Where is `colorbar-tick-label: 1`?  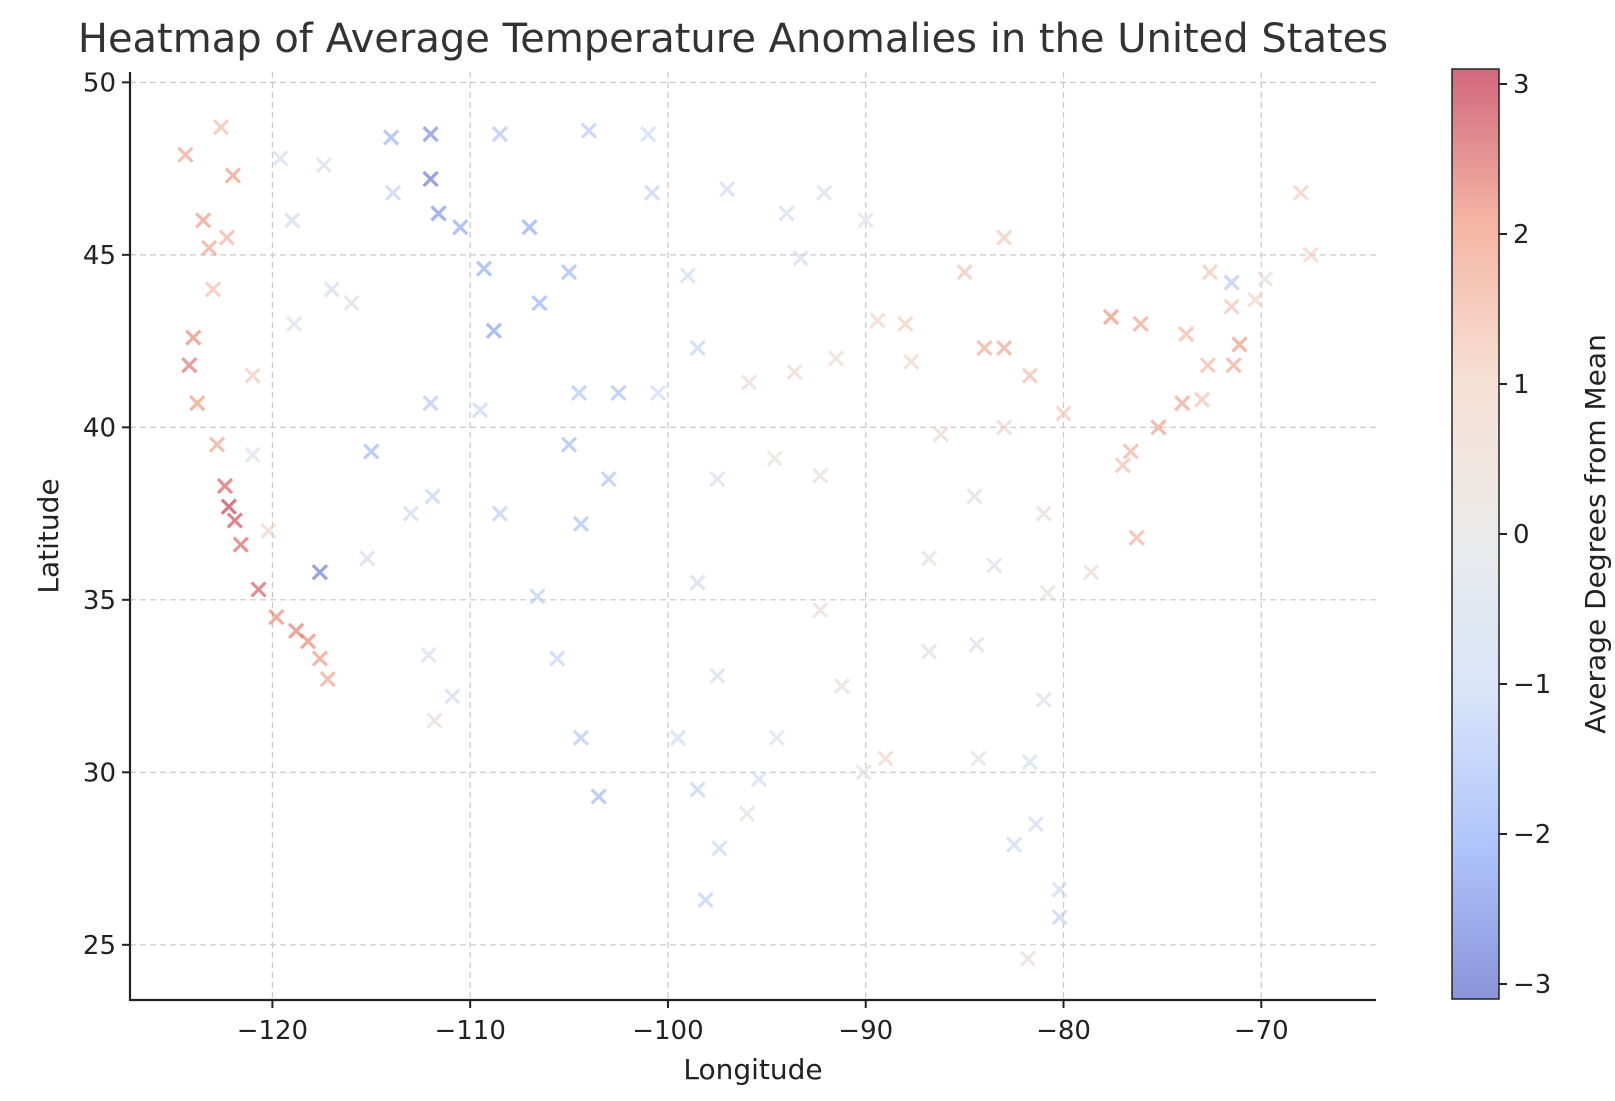
colorbar-tick-label: 1 is located at coordinates (1521, 385).